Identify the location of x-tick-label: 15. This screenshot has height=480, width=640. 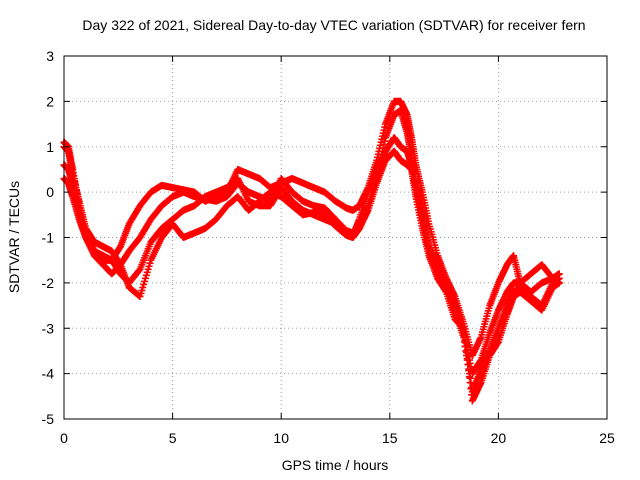
(390, 438).